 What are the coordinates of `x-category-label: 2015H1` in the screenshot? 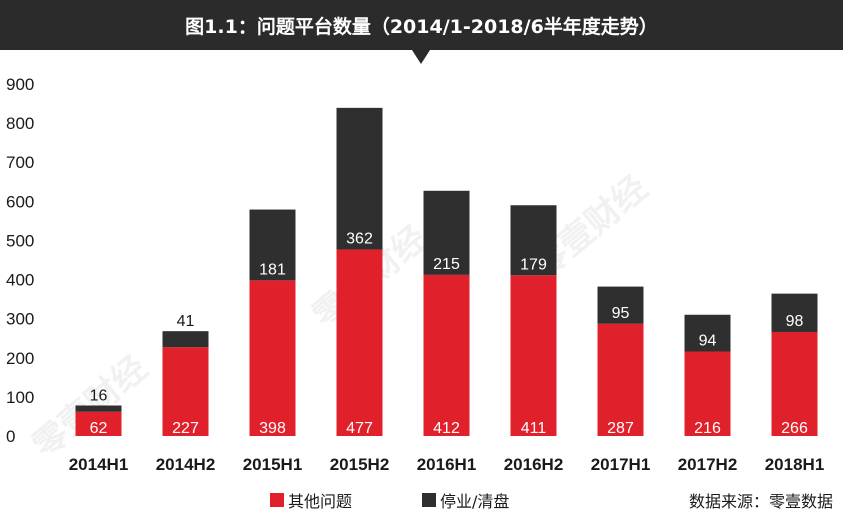 It's located at (273, 464).